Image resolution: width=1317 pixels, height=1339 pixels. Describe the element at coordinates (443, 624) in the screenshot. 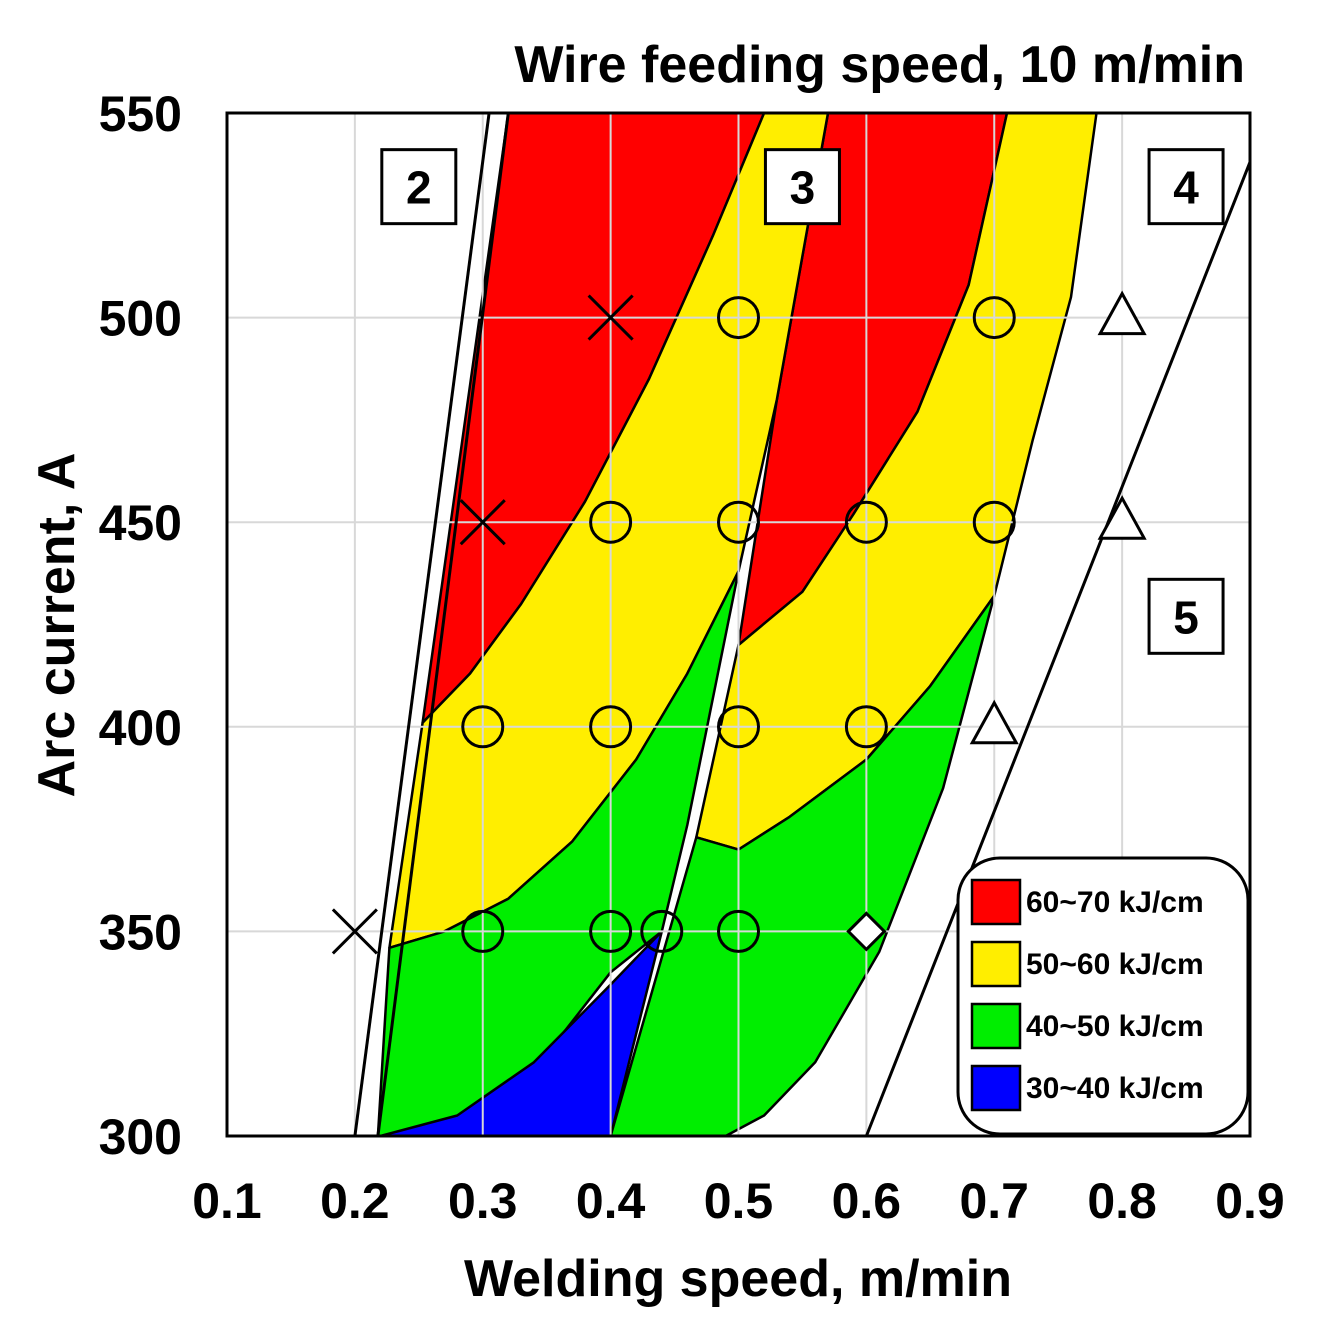

I see `left-boundary-inner` at that location.